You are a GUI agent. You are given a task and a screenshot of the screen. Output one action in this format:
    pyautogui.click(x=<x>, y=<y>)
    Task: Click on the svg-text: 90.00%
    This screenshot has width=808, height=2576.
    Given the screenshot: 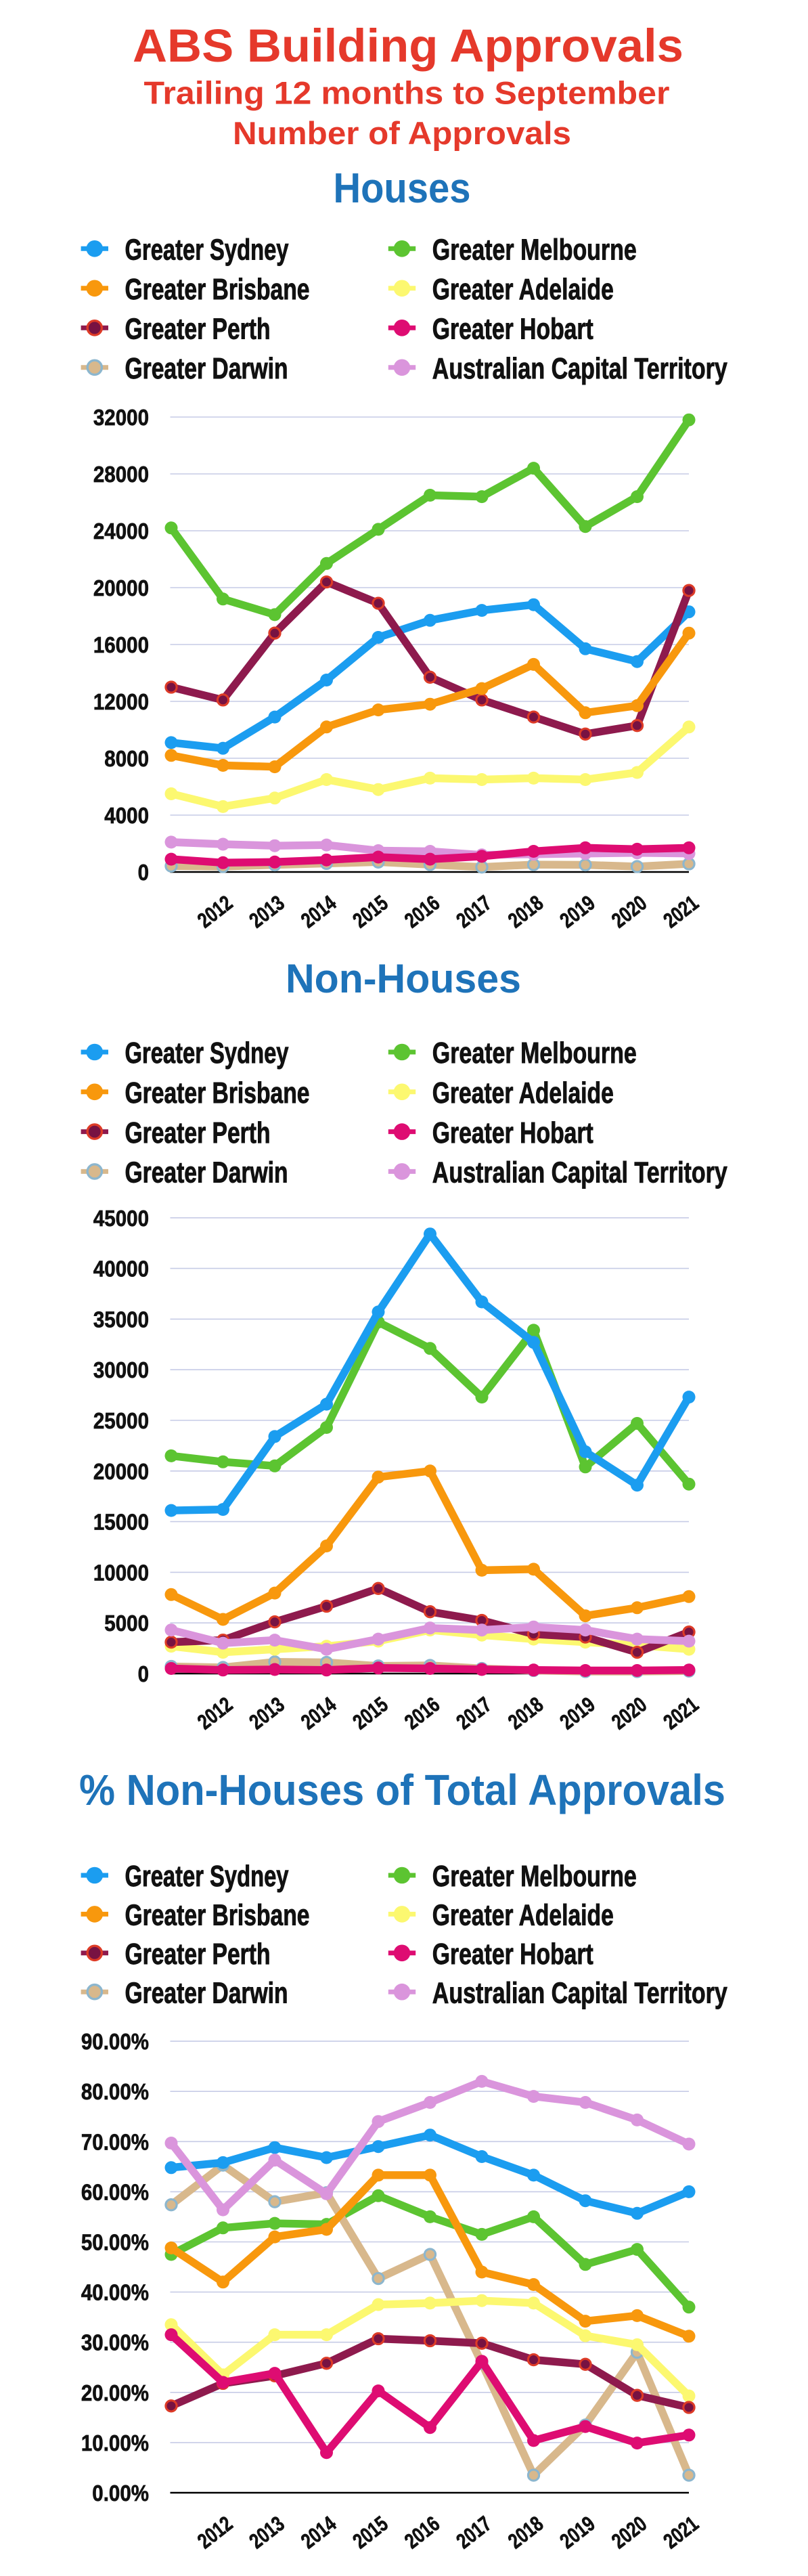 What is the action you would take?
    pyautogui.click(x=115, y=2041)
    